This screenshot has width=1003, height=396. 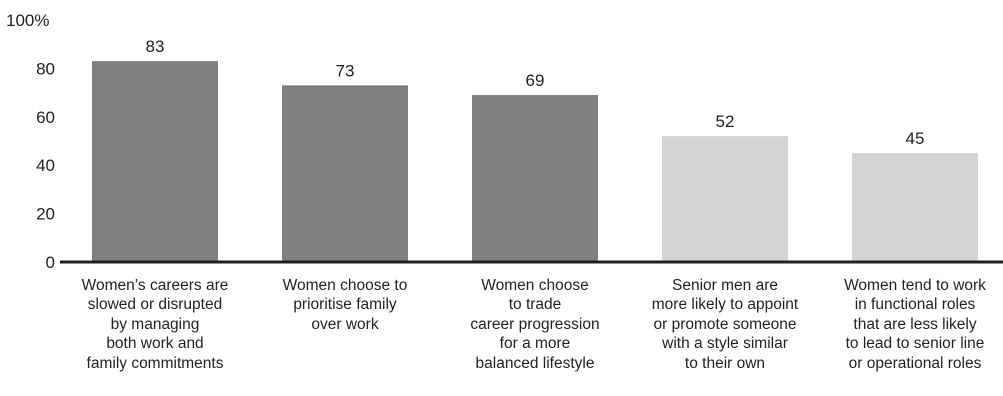 What do you see at coordinates (50, 262) in the screenshot?
I see `y-tick-label: 0` at bounding box center [50, 262].